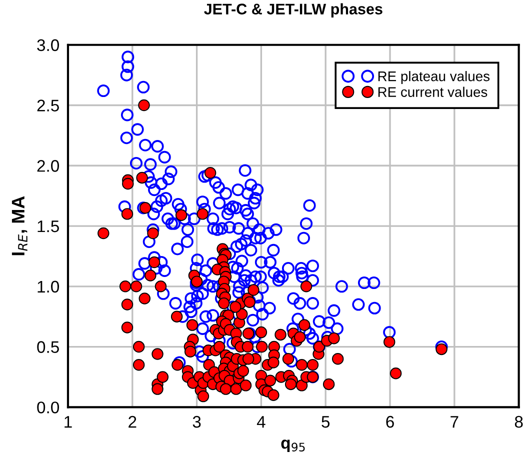 Image resolution: width=523 pixels, height=458 pixels. Describe the element at coordinates (68, 422) in the screenshot. I see `x-tick-label: 1` at that location.